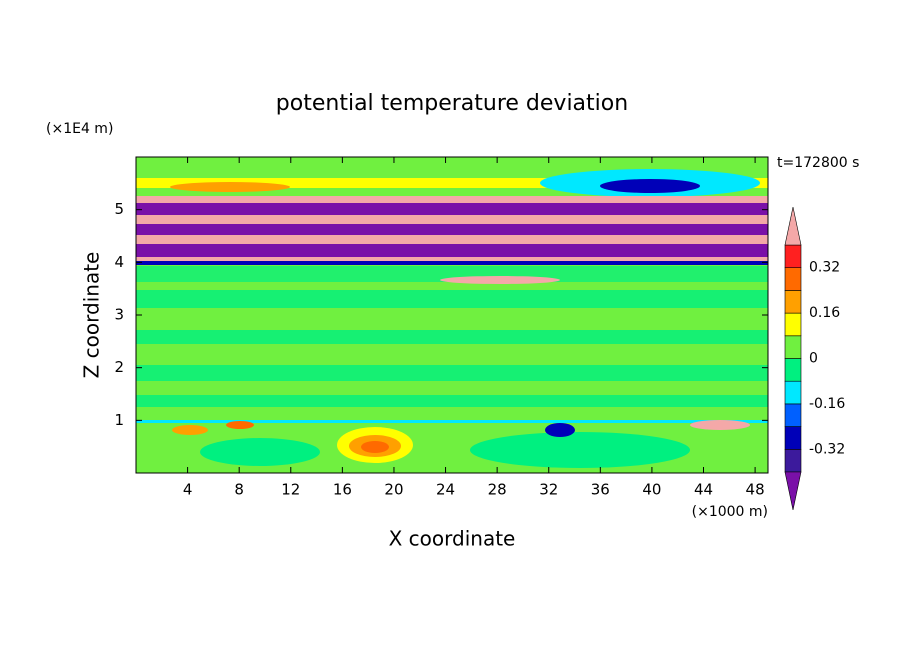 This screenshot has height=658, width=904. What do you see at coordinates (651, 490) in the screenshot?
I see `x-tick-label: 40` at bounding box center [651, 490].